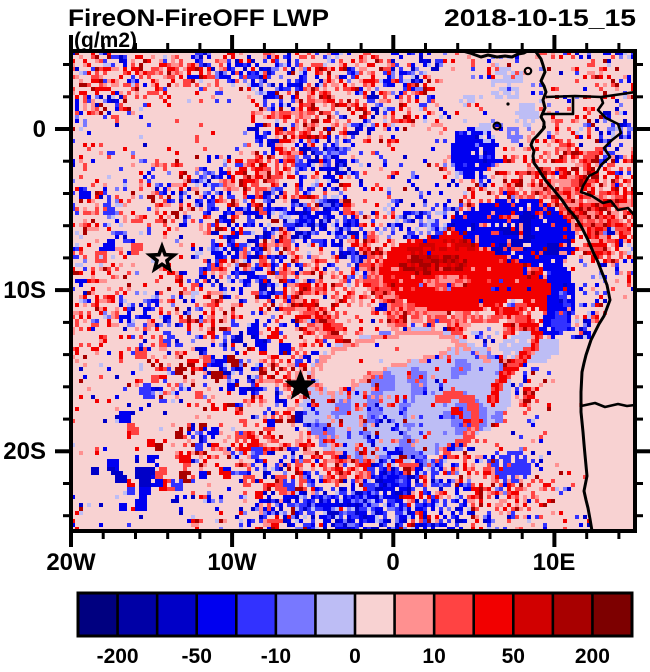 This screenshot has height=672, width=650. Describe the element at coordinates (24, 451) in the screenshot. I see `svg-text: 20S` at that location.